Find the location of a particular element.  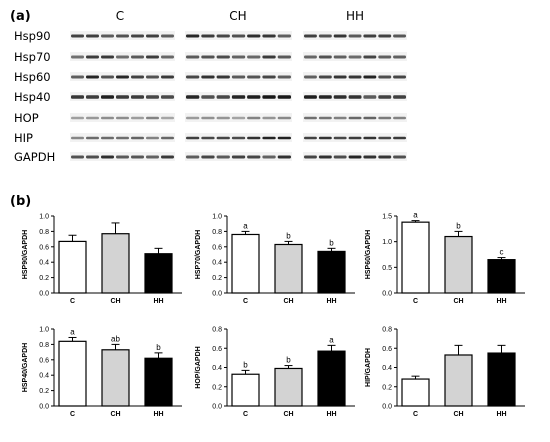

y-axis-label: HSP90/GAPDH is located at coordinates (25, 254).